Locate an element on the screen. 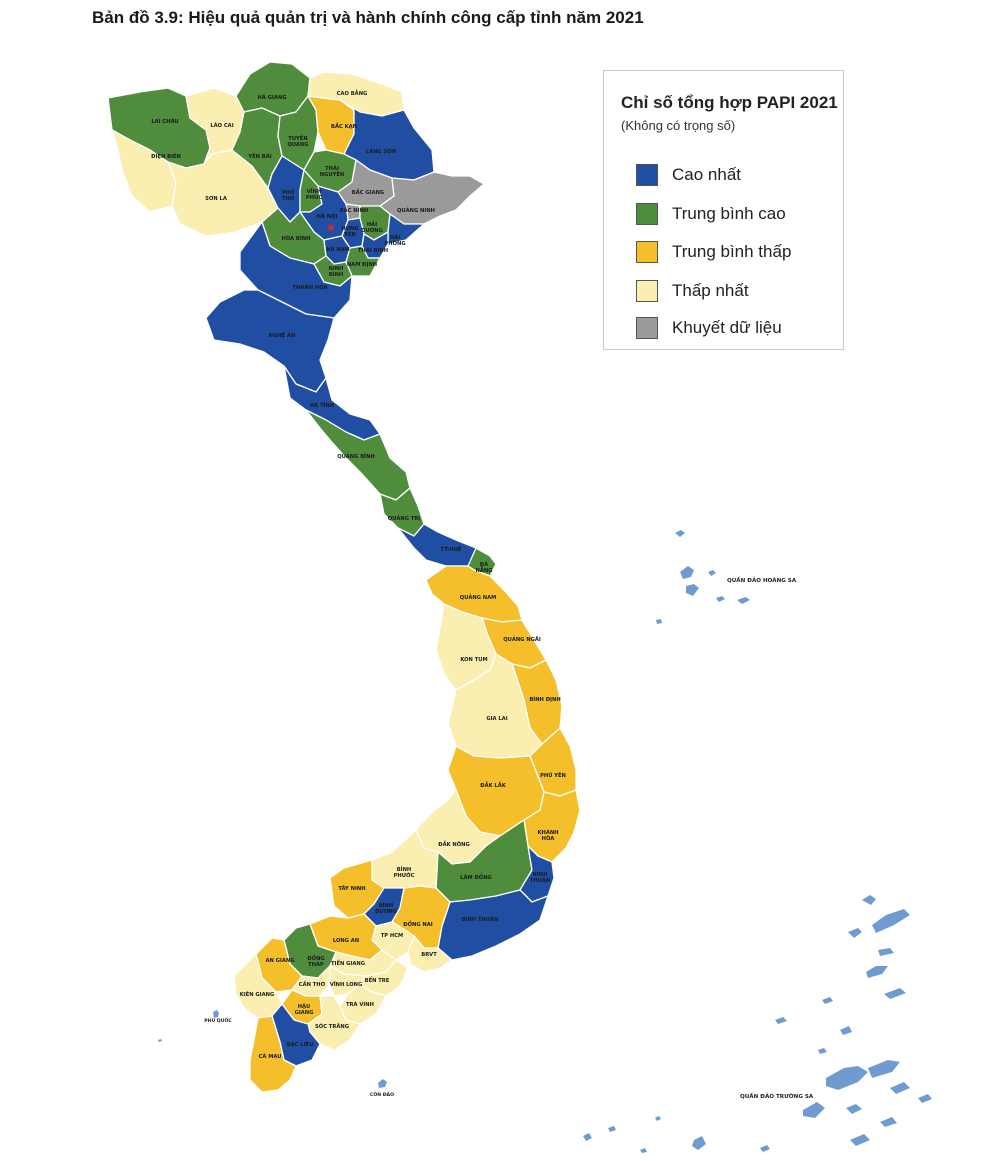 The height and width of the screenshot is (1161, 1000). province-label-tien-giang: TIỀN GIANG is located at coordinates (348, 962).